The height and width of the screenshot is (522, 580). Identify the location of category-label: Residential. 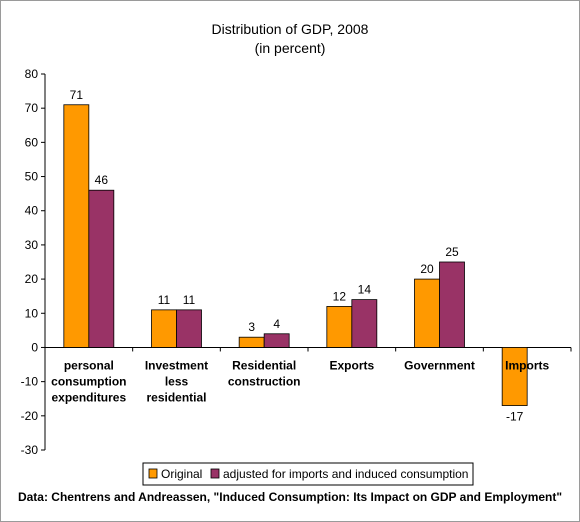
(264, 365).